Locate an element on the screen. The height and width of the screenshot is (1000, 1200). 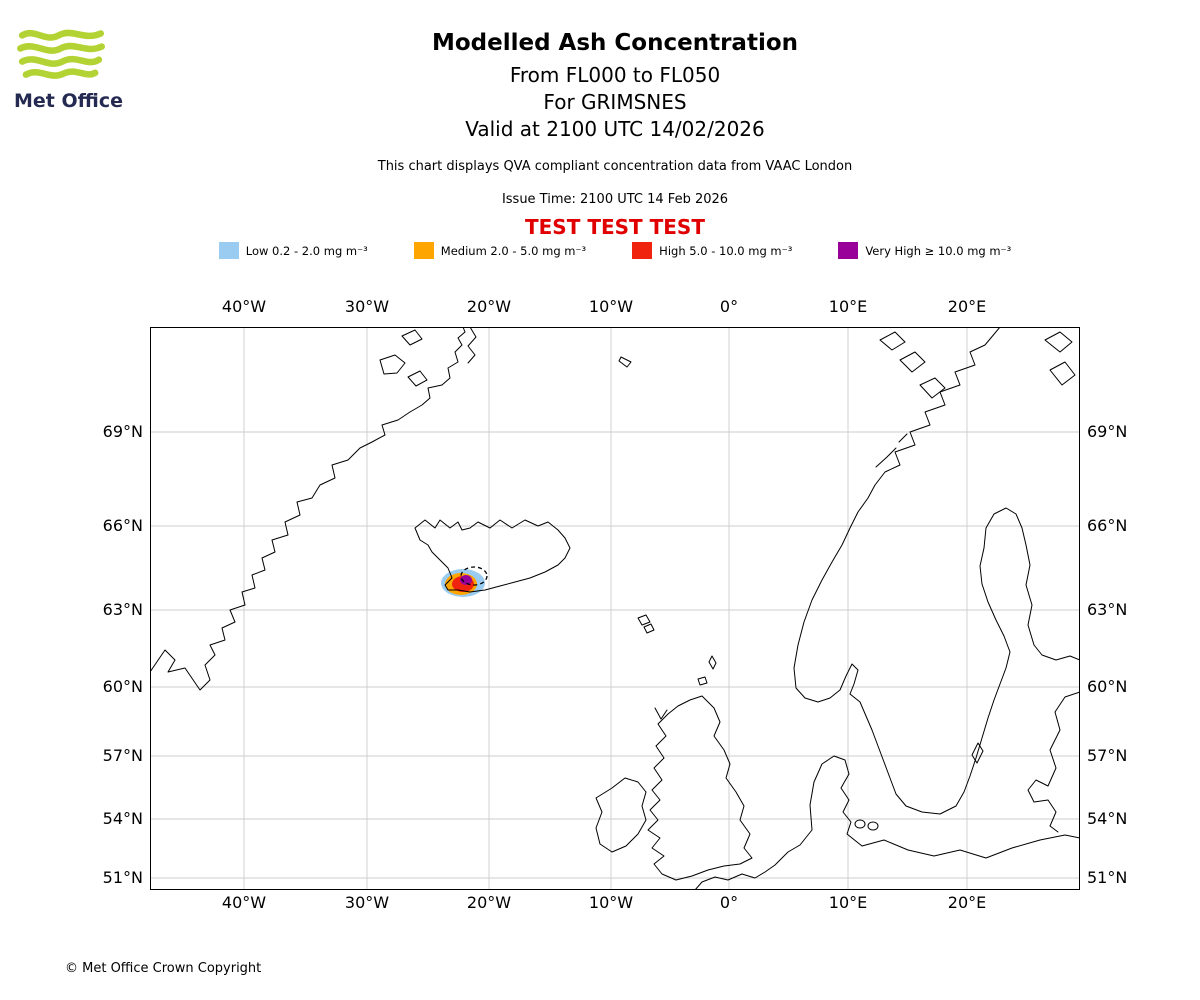
hebrides-islands is located at coordinates (661, 713).